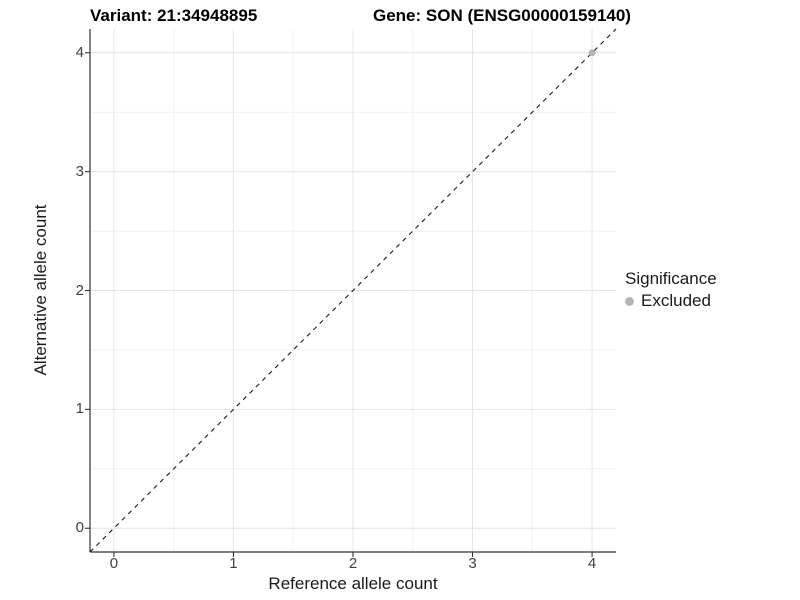  What do you see at coordinates (79, 528) in the screenshot?
I see `y-tick-label: 0` at bounding box center [79, 528].